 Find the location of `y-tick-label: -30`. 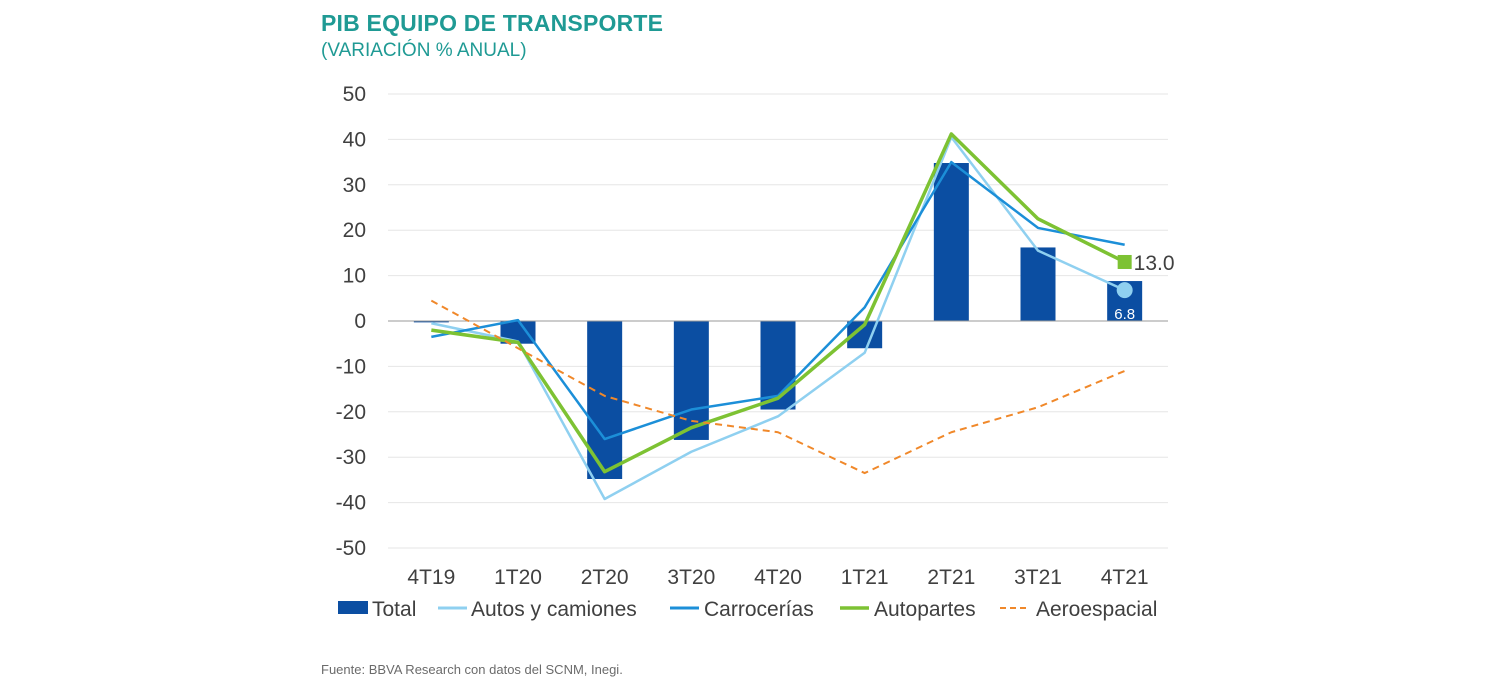

y-tick-label: -30 is located at coordinates (351, 457).